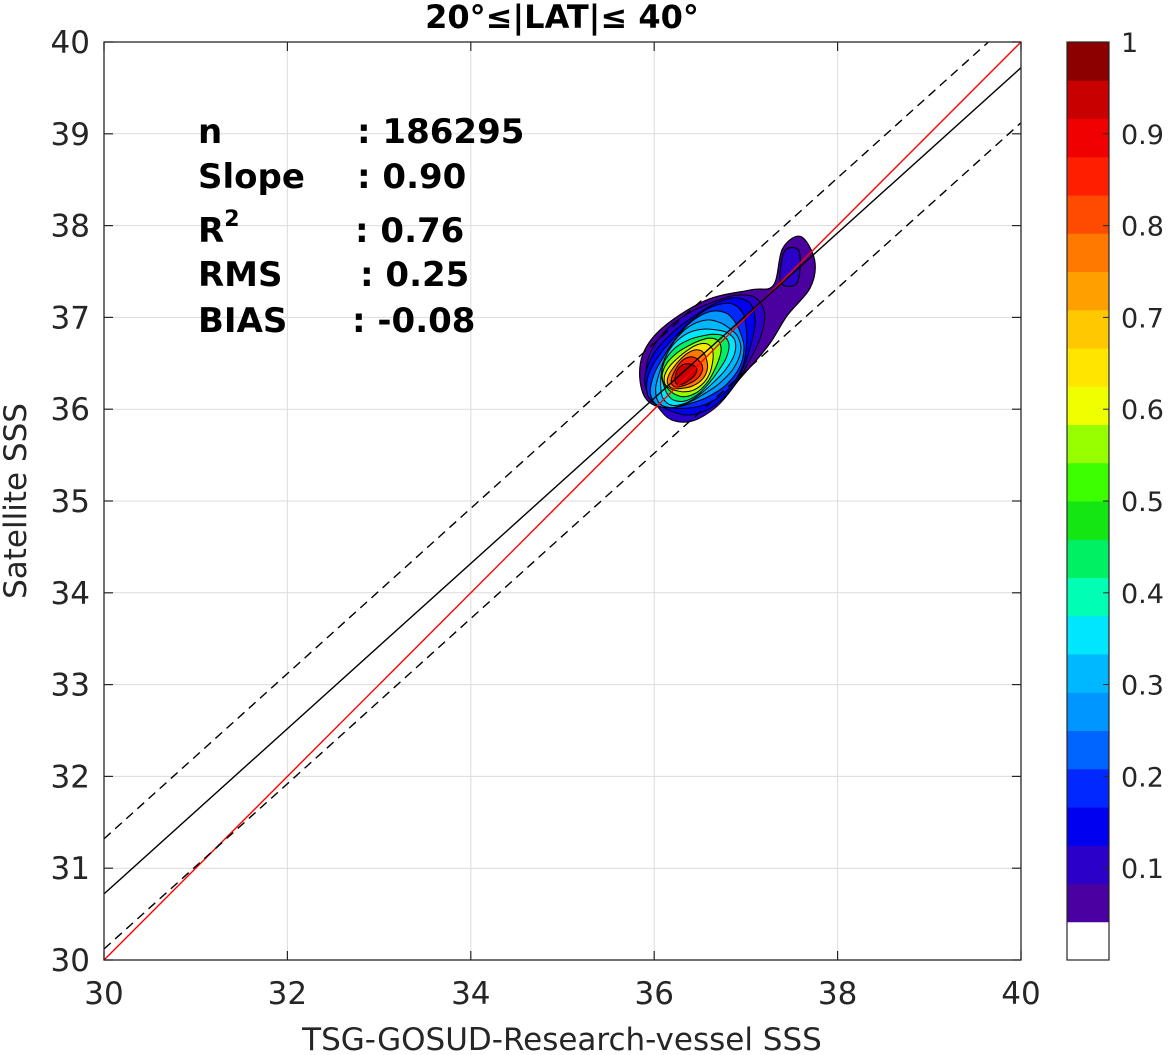 The image size is (1172, 1055). Describe the element at coordinates (210, 132) in the screenshot. I see `stat-name-n: n` at that location.